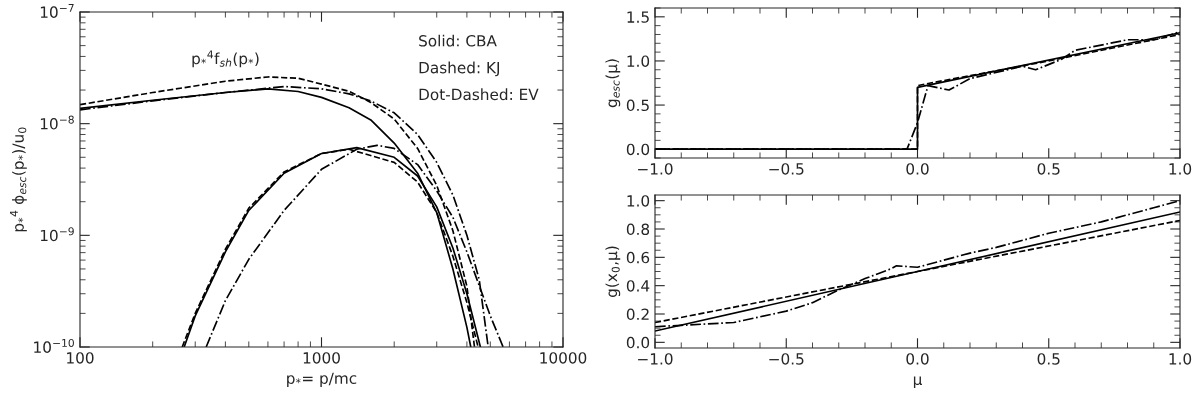 This screenshot has height=408, width=1196. I want to click on y-axis-title: g(x$_{0}$,μ), so click(613, 272).